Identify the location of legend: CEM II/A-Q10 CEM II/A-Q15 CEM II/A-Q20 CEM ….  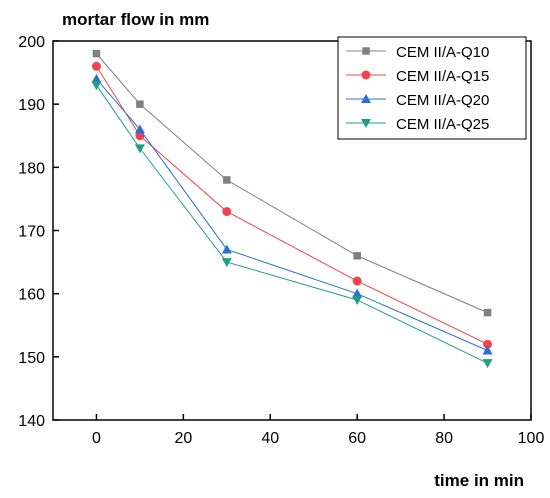
(432, 88).